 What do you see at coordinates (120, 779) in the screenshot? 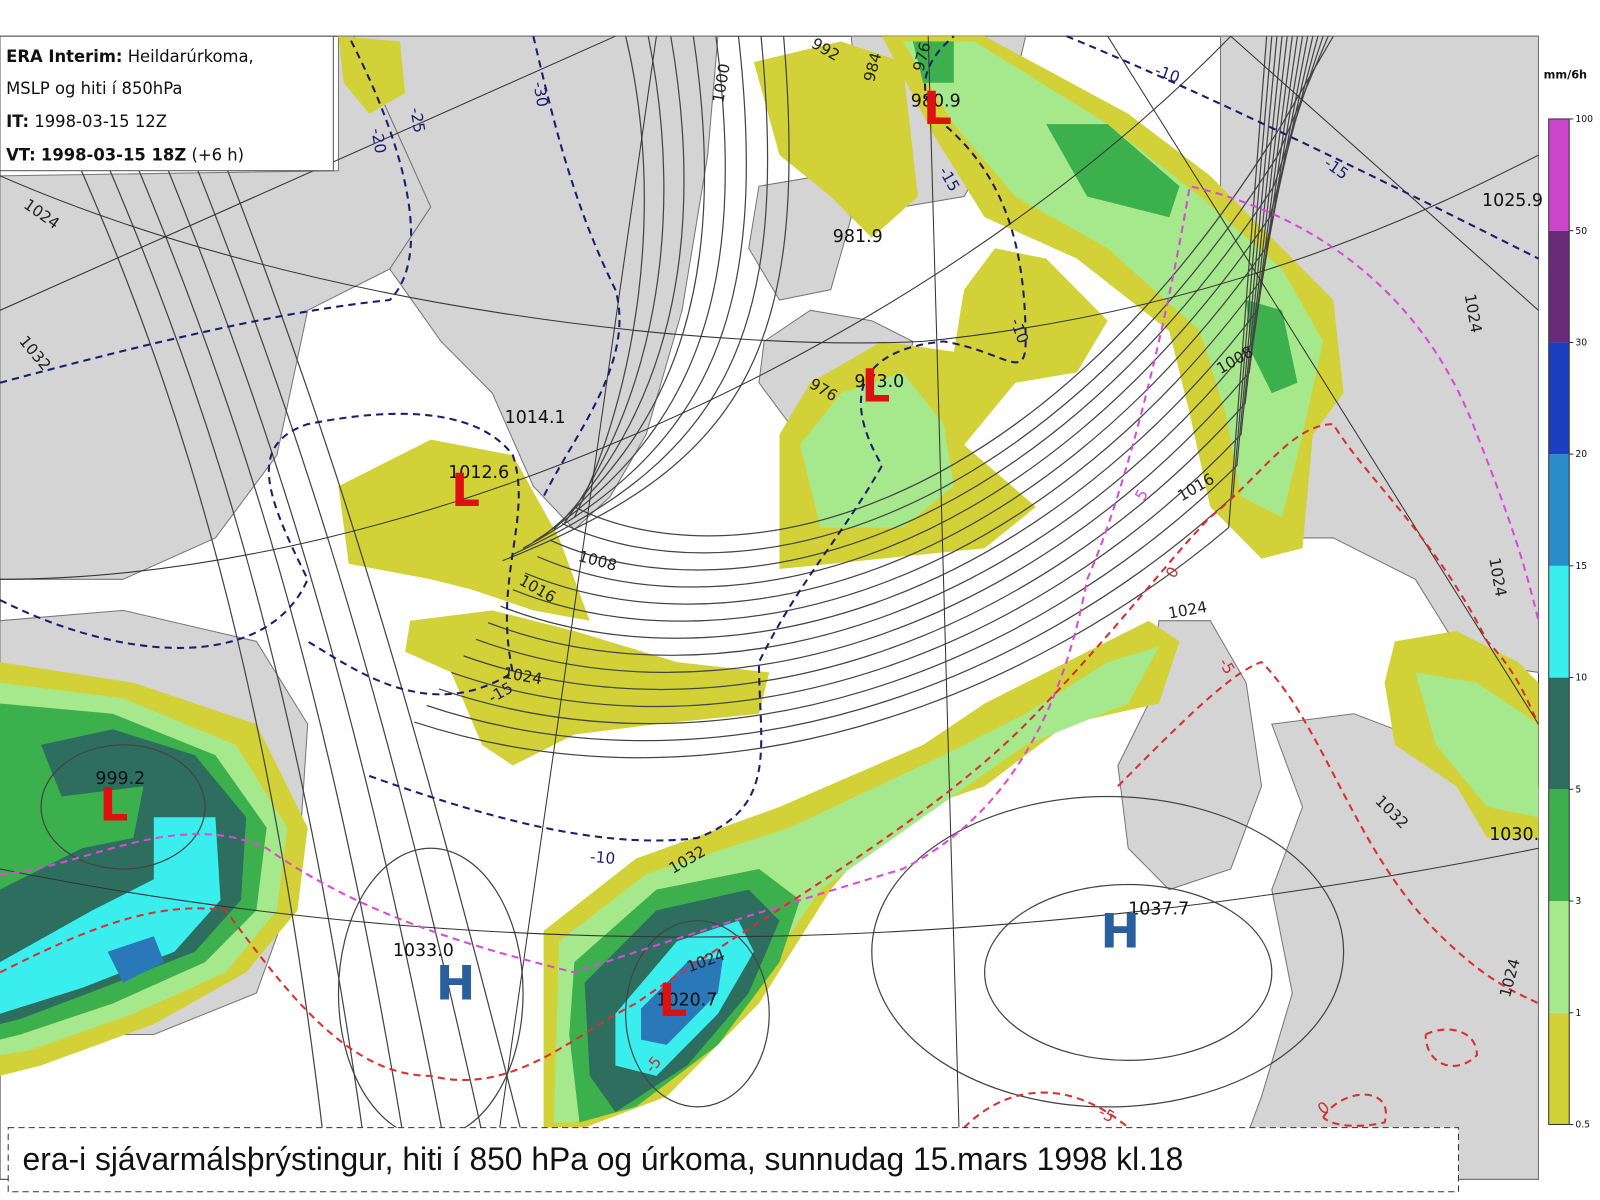
I see `center-value: 999.2` at bounding box center [120, 779].